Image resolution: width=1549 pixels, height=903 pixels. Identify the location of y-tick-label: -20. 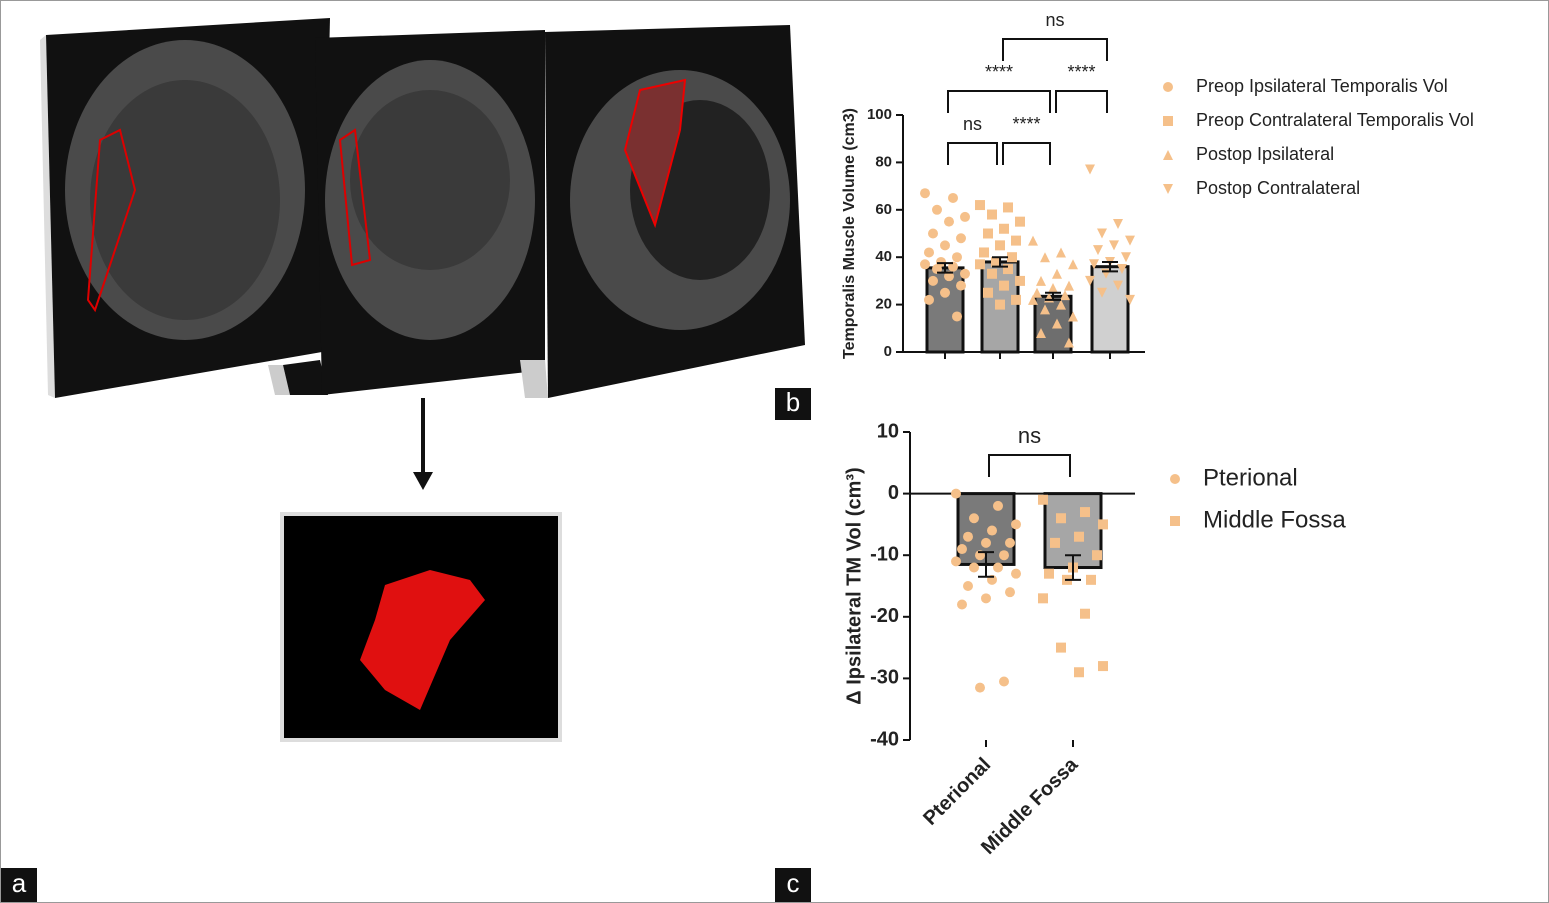
(884, 616).